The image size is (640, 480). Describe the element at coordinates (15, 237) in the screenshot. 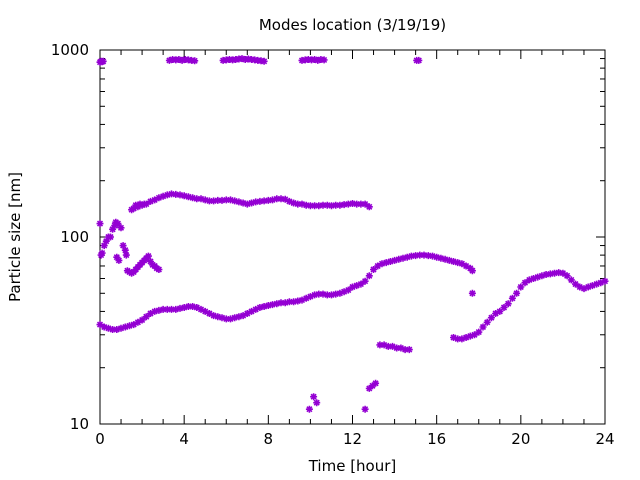

I see `y-axis-label: Particle size [nm]` at that location.